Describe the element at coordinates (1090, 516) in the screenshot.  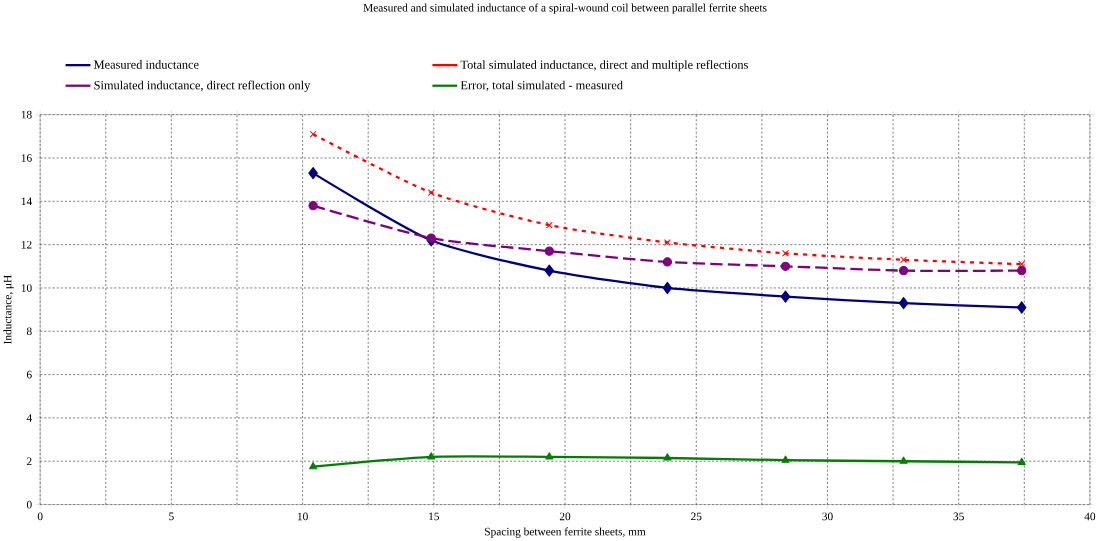
I see `x-tick-label: 40` at that location.